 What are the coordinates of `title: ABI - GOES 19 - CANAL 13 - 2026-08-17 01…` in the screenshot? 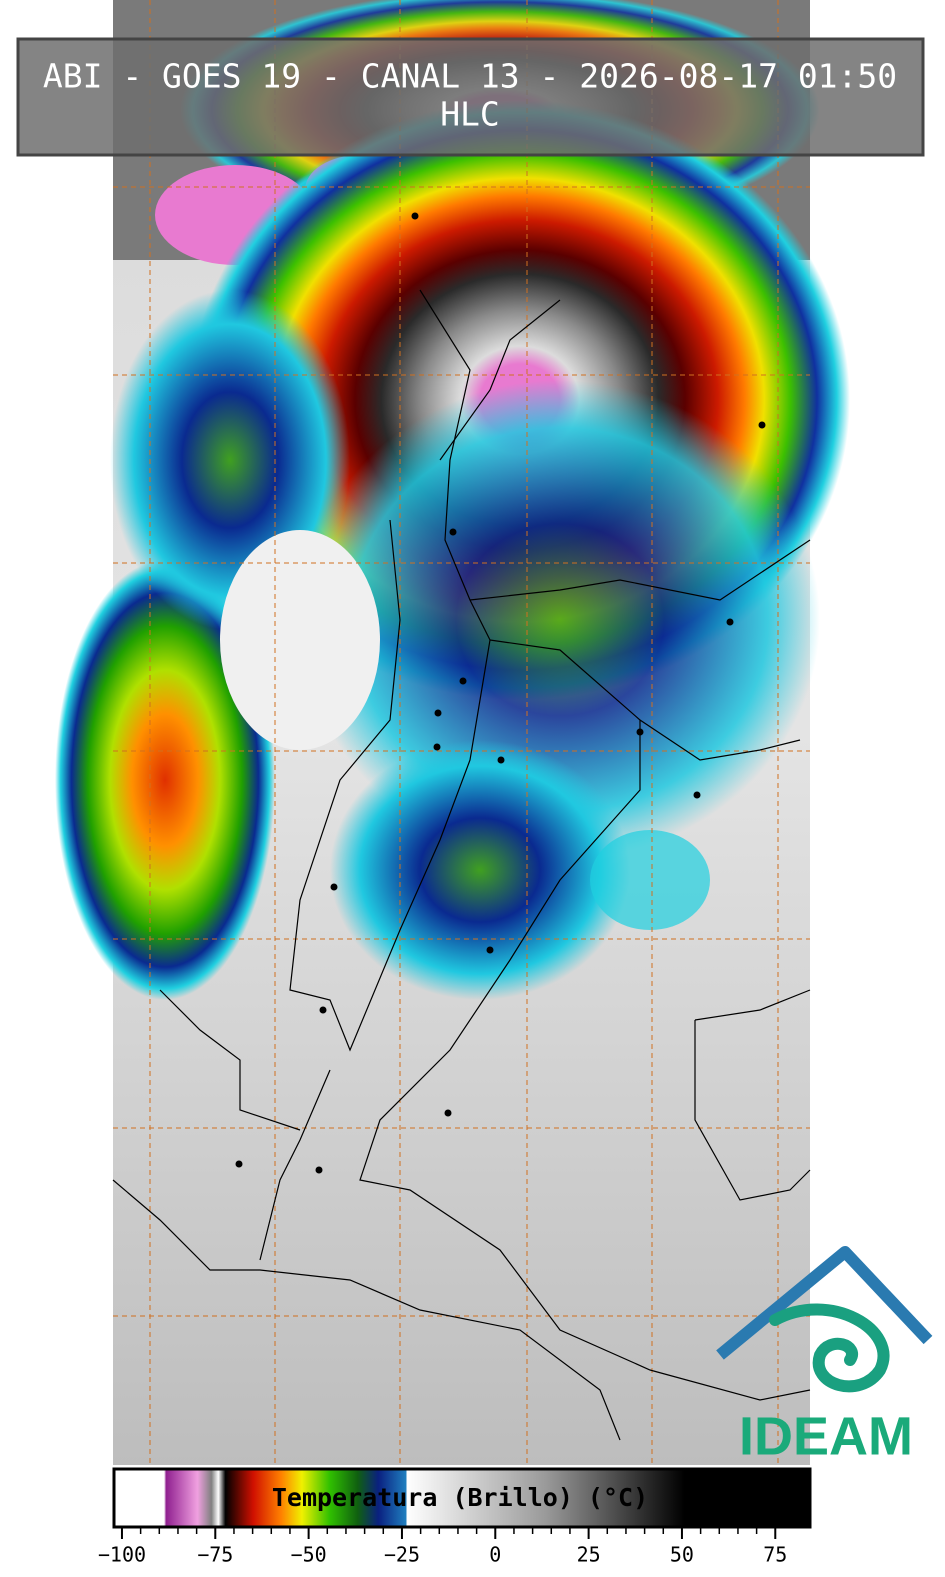 It's located at (470, 76).